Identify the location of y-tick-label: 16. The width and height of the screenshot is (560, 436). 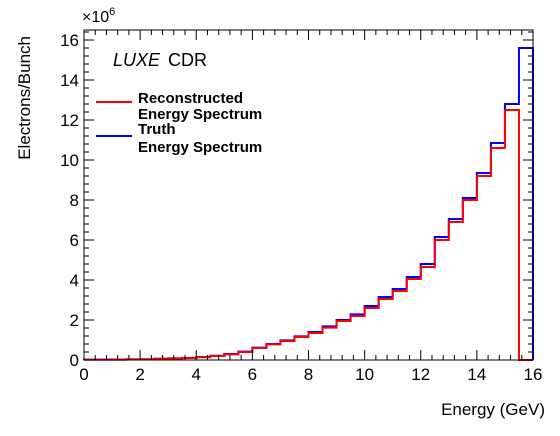
(69, 40).